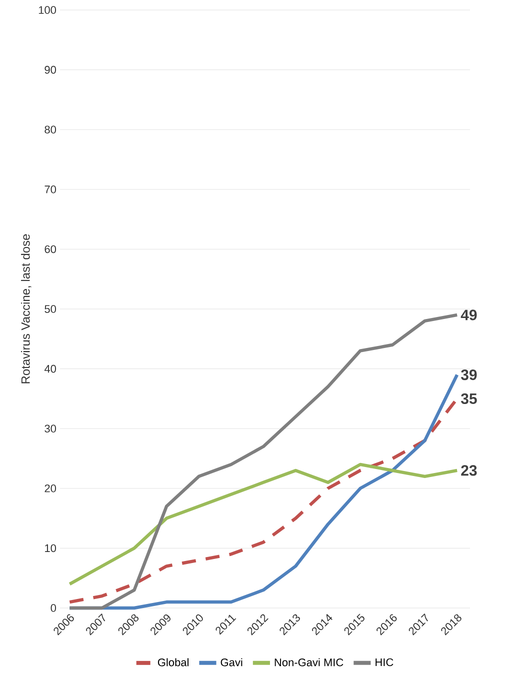  I want to click on y-tick-label: 40, so click(50, 368).